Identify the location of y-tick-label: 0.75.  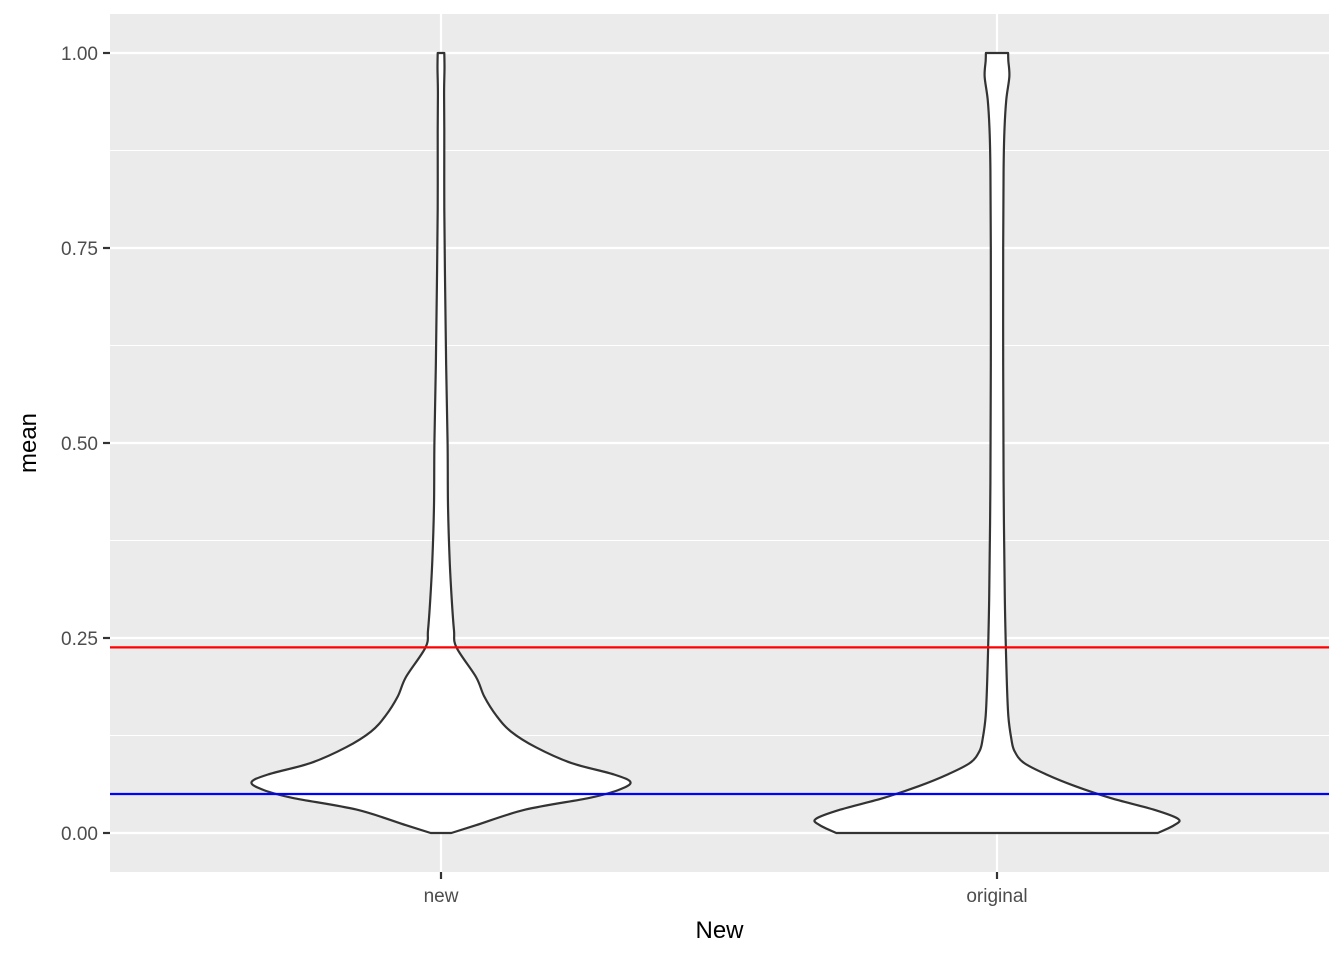
(79, 249).